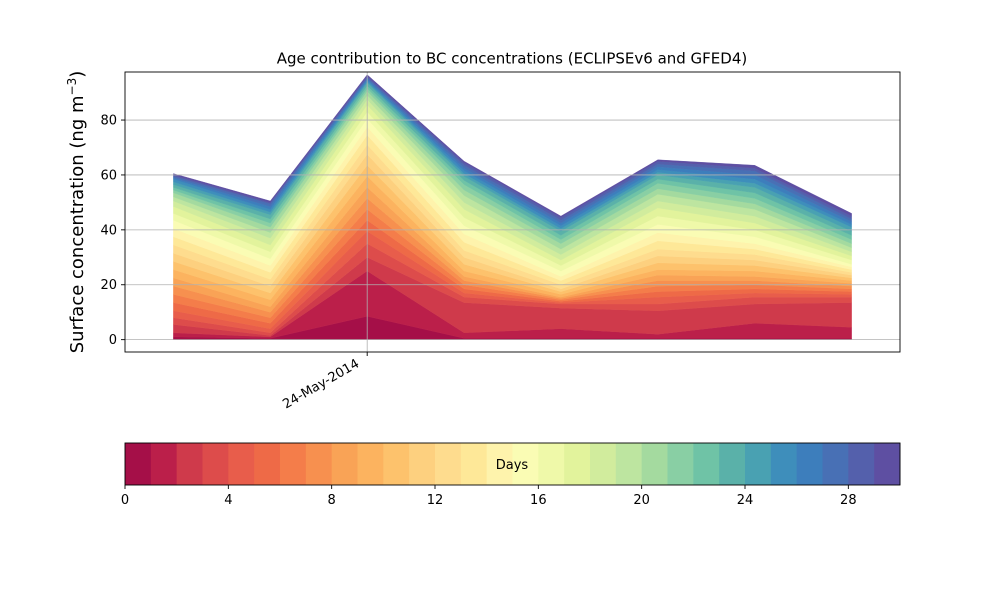 The height and width of the screenshot is (600, 1000). I want to click on y-tick-label: 40, so click(108, 230).